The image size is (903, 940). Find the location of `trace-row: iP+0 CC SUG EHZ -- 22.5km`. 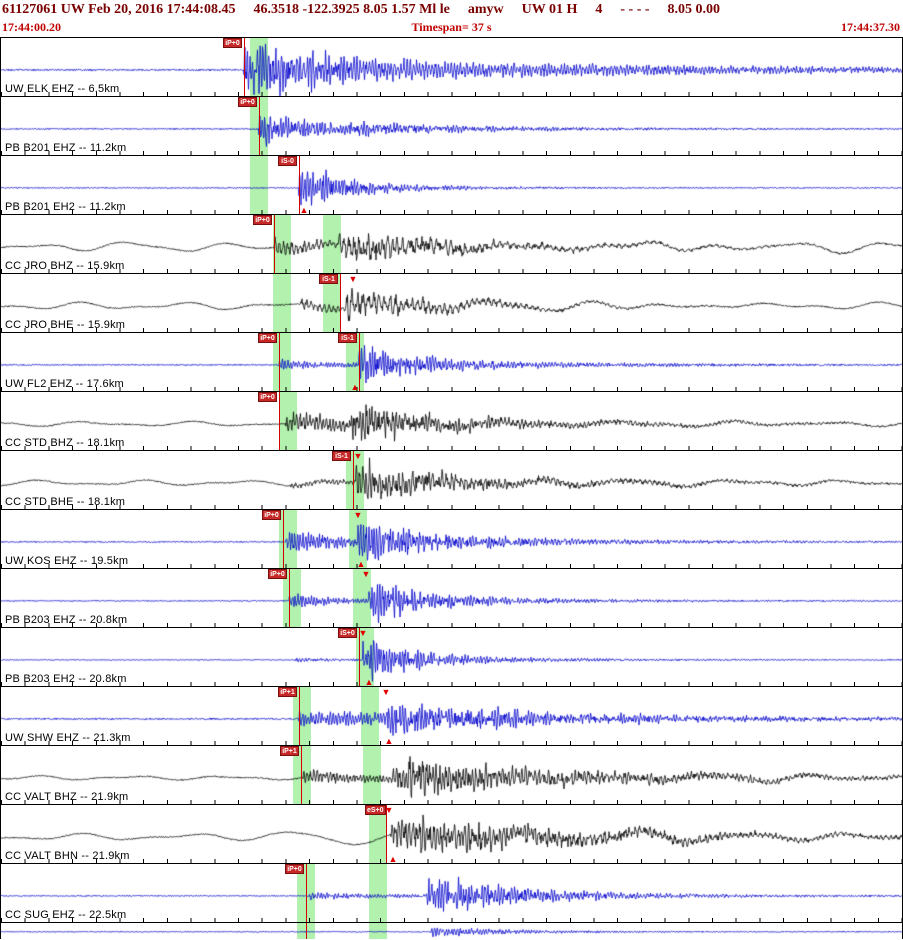

trace-row: iP+0 CC SUG EHZ -- 22.5km is located at coordinates (451, 893).